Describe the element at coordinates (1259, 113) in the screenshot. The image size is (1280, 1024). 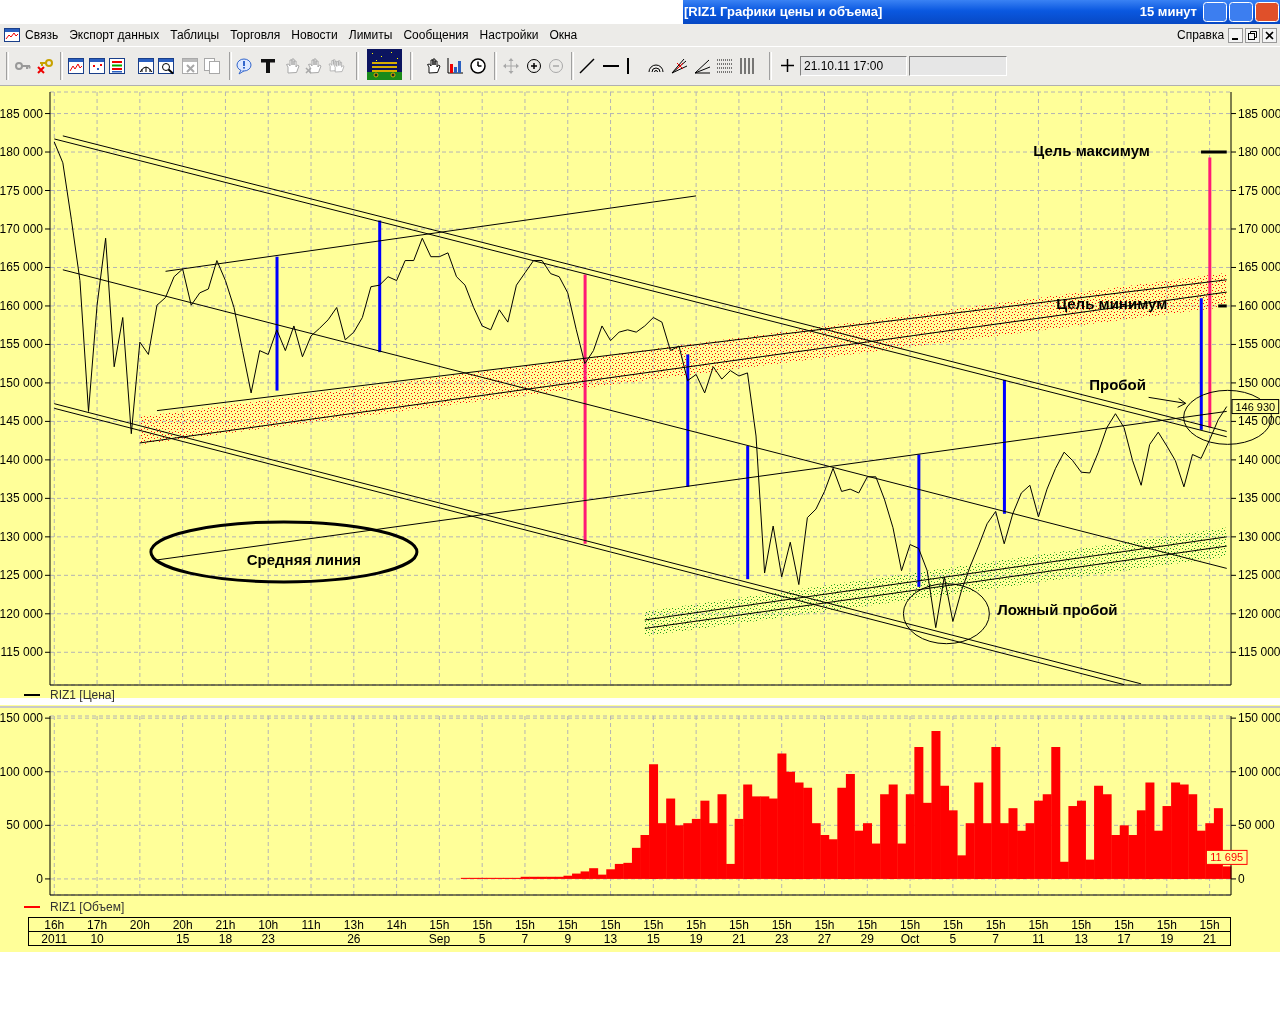
I see `y2-tick-label: 185 000` at that location.